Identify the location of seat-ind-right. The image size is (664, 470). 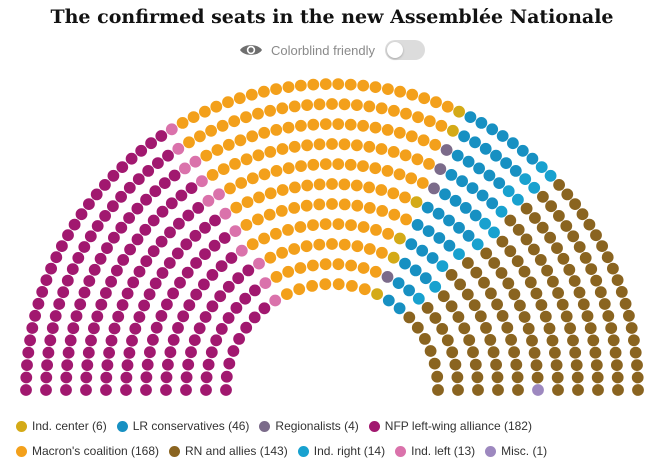
(459, 254).